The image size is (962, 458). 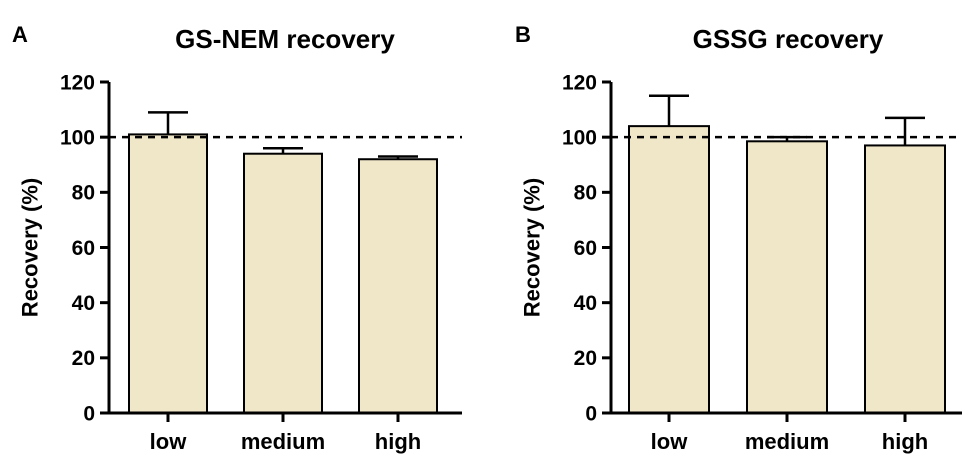 What do you see at coordinates (788, 39) in the screenshot?
I see `chart-title: GSSG recovery` at bounding box center [788, 39].